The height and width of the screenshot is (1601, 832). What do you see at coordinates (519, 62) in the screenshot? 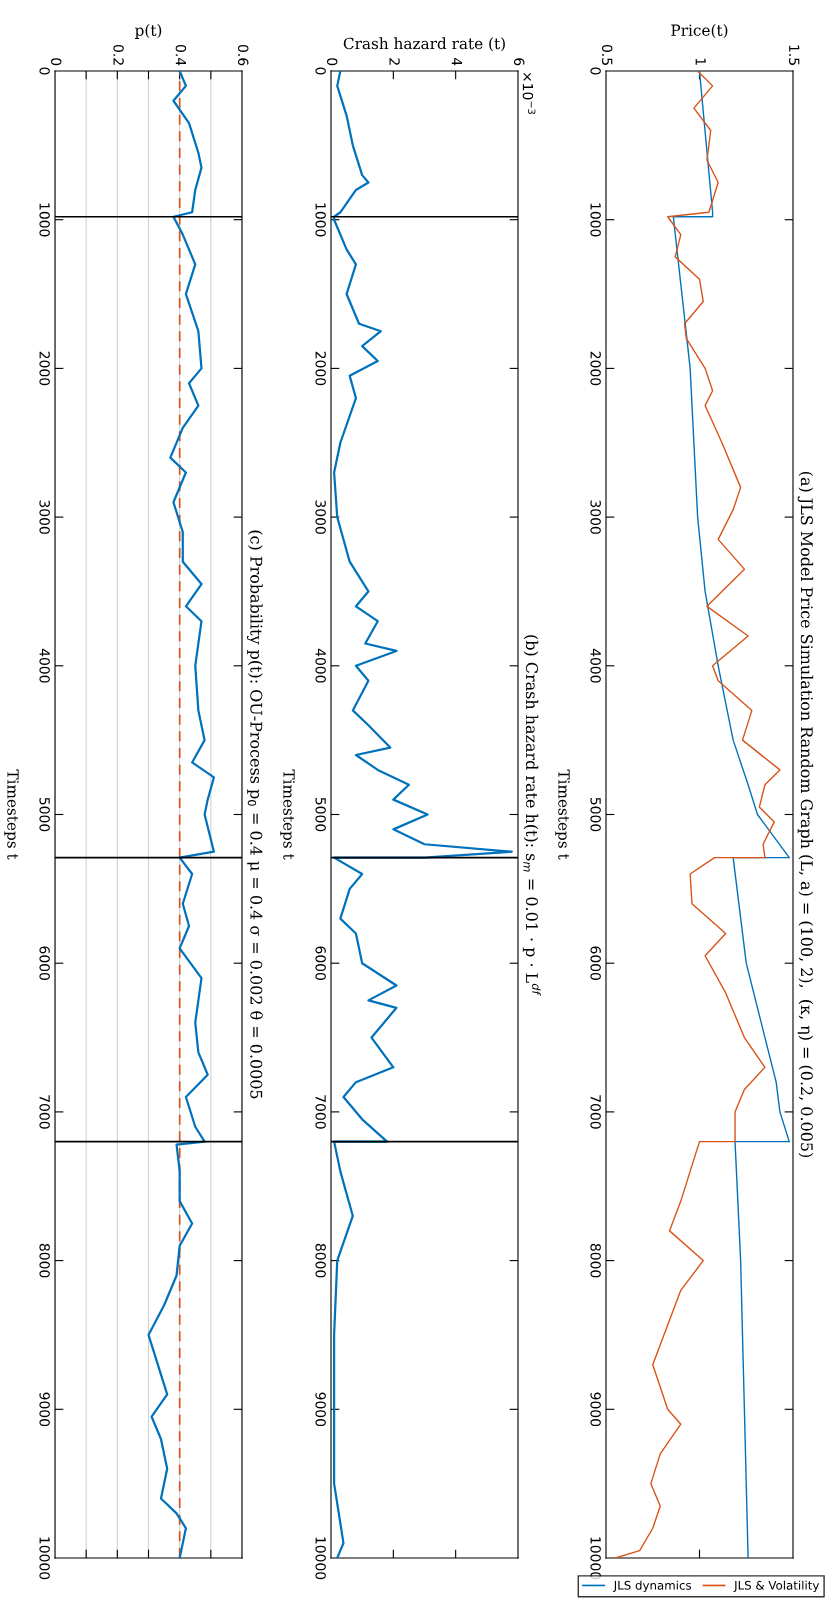
I see `x-tick-label: 6` at bounding box center [519, 62].